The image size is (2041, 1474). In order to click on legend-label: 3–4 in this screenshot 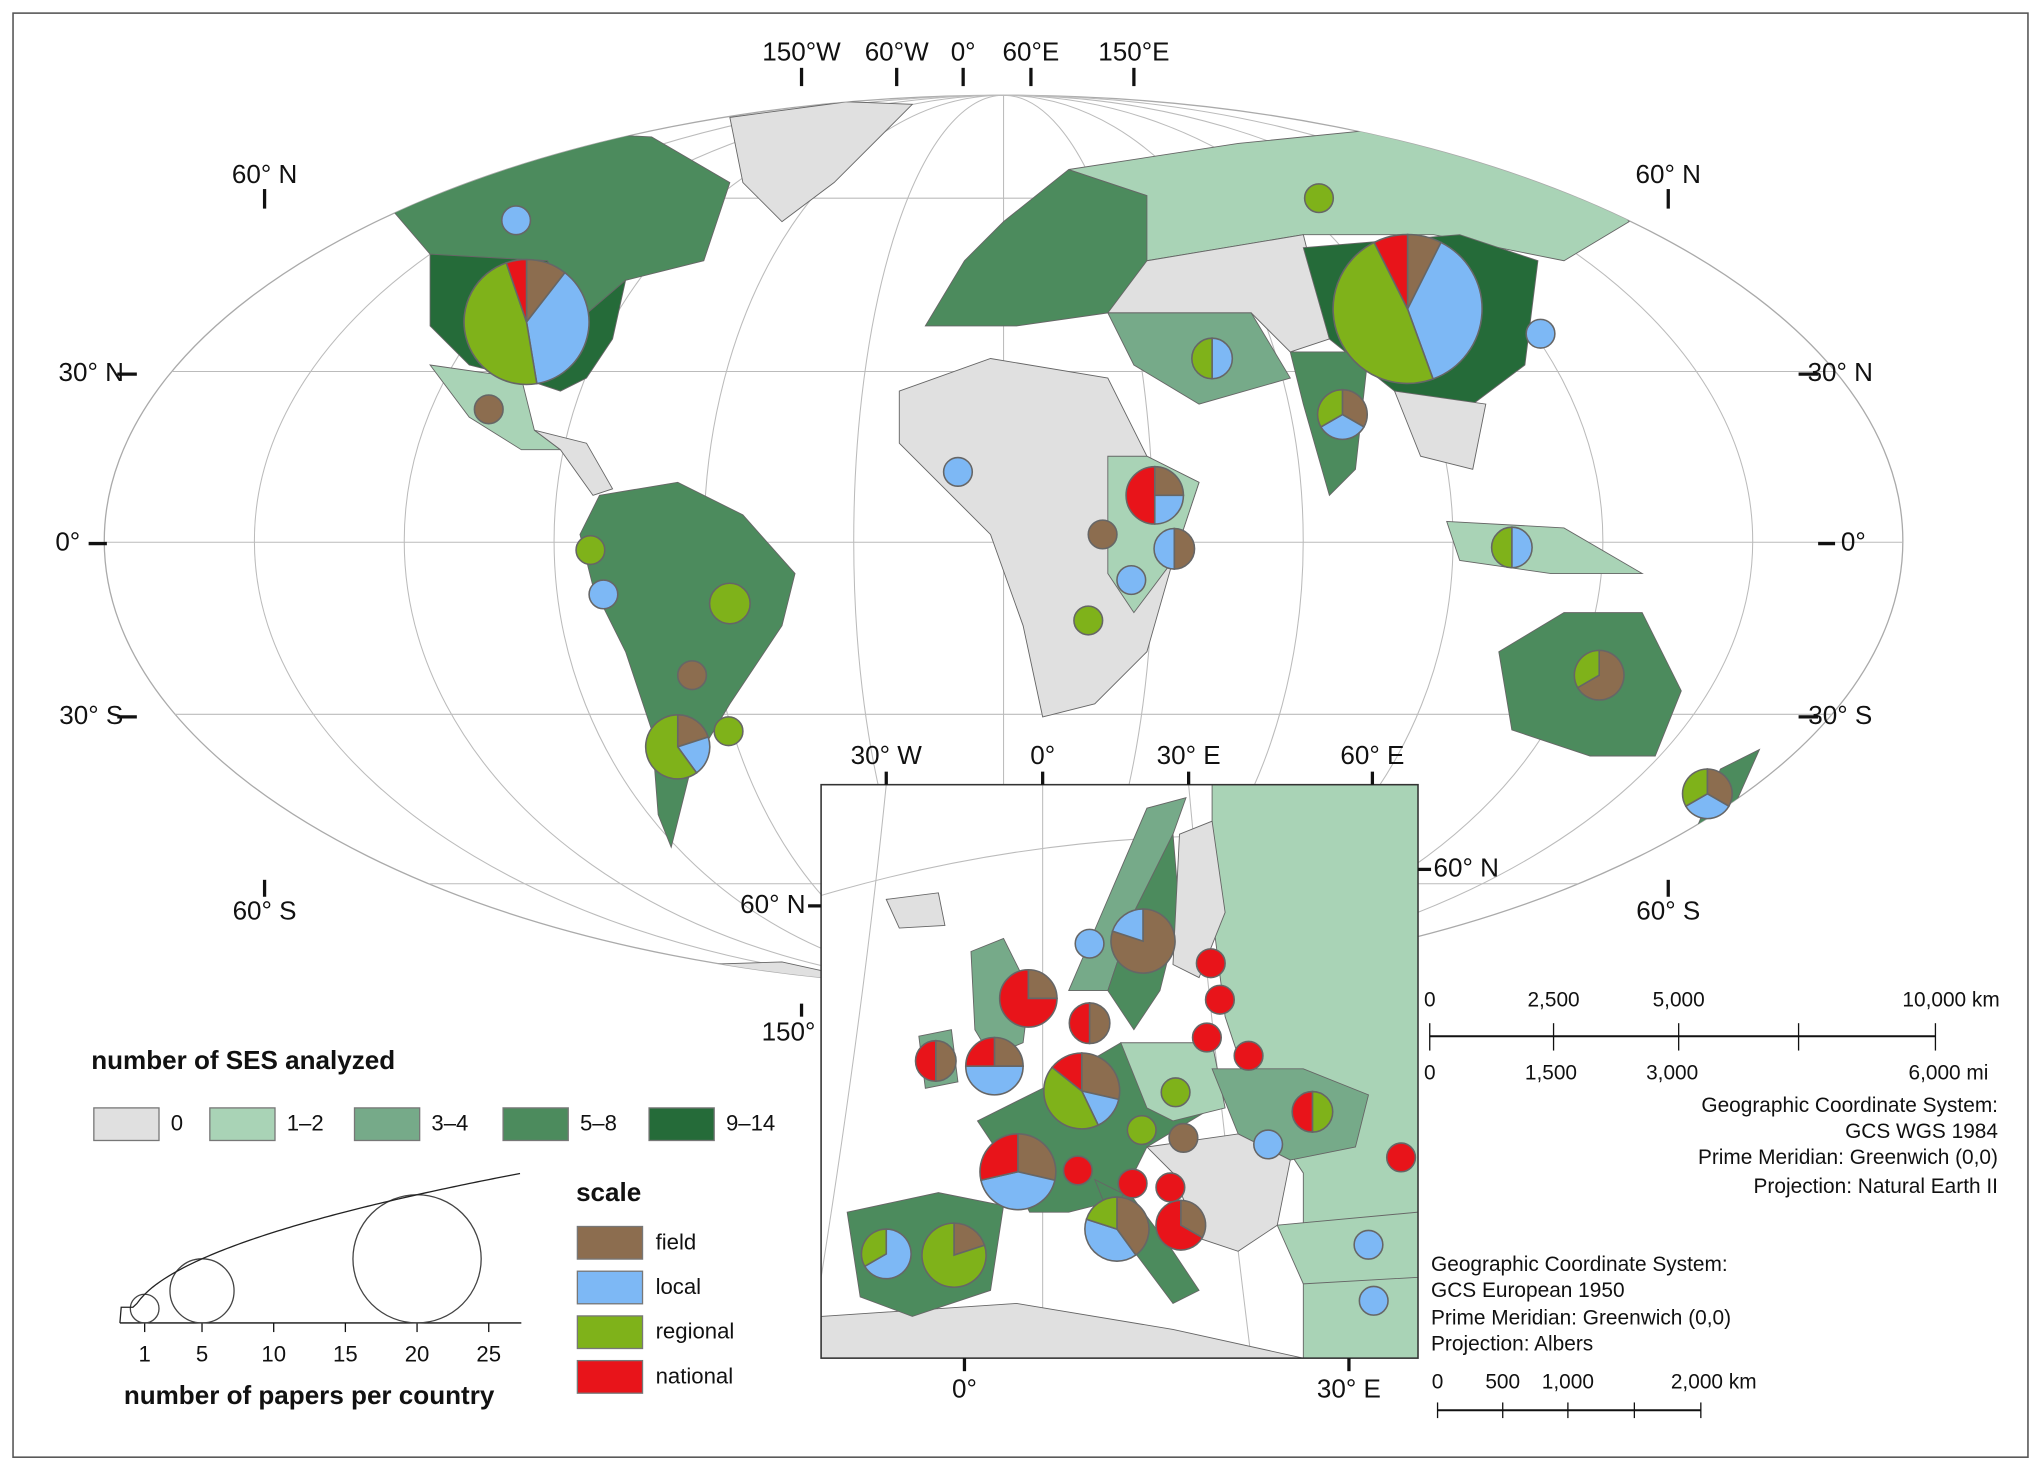, I will do `click(449, 1123)`.